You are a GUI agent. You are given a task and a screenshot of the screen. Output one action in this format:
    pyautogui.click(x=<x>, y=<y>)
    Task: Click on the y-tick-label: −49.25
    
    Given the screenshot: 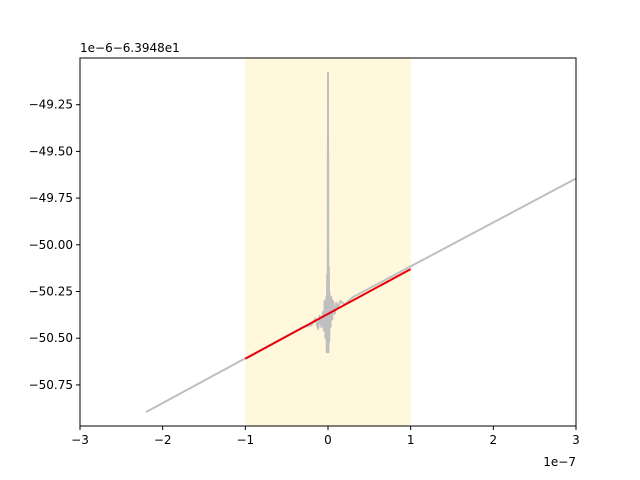 What is the action you would take?
    pyautogui.click(x=51, y=105)
    